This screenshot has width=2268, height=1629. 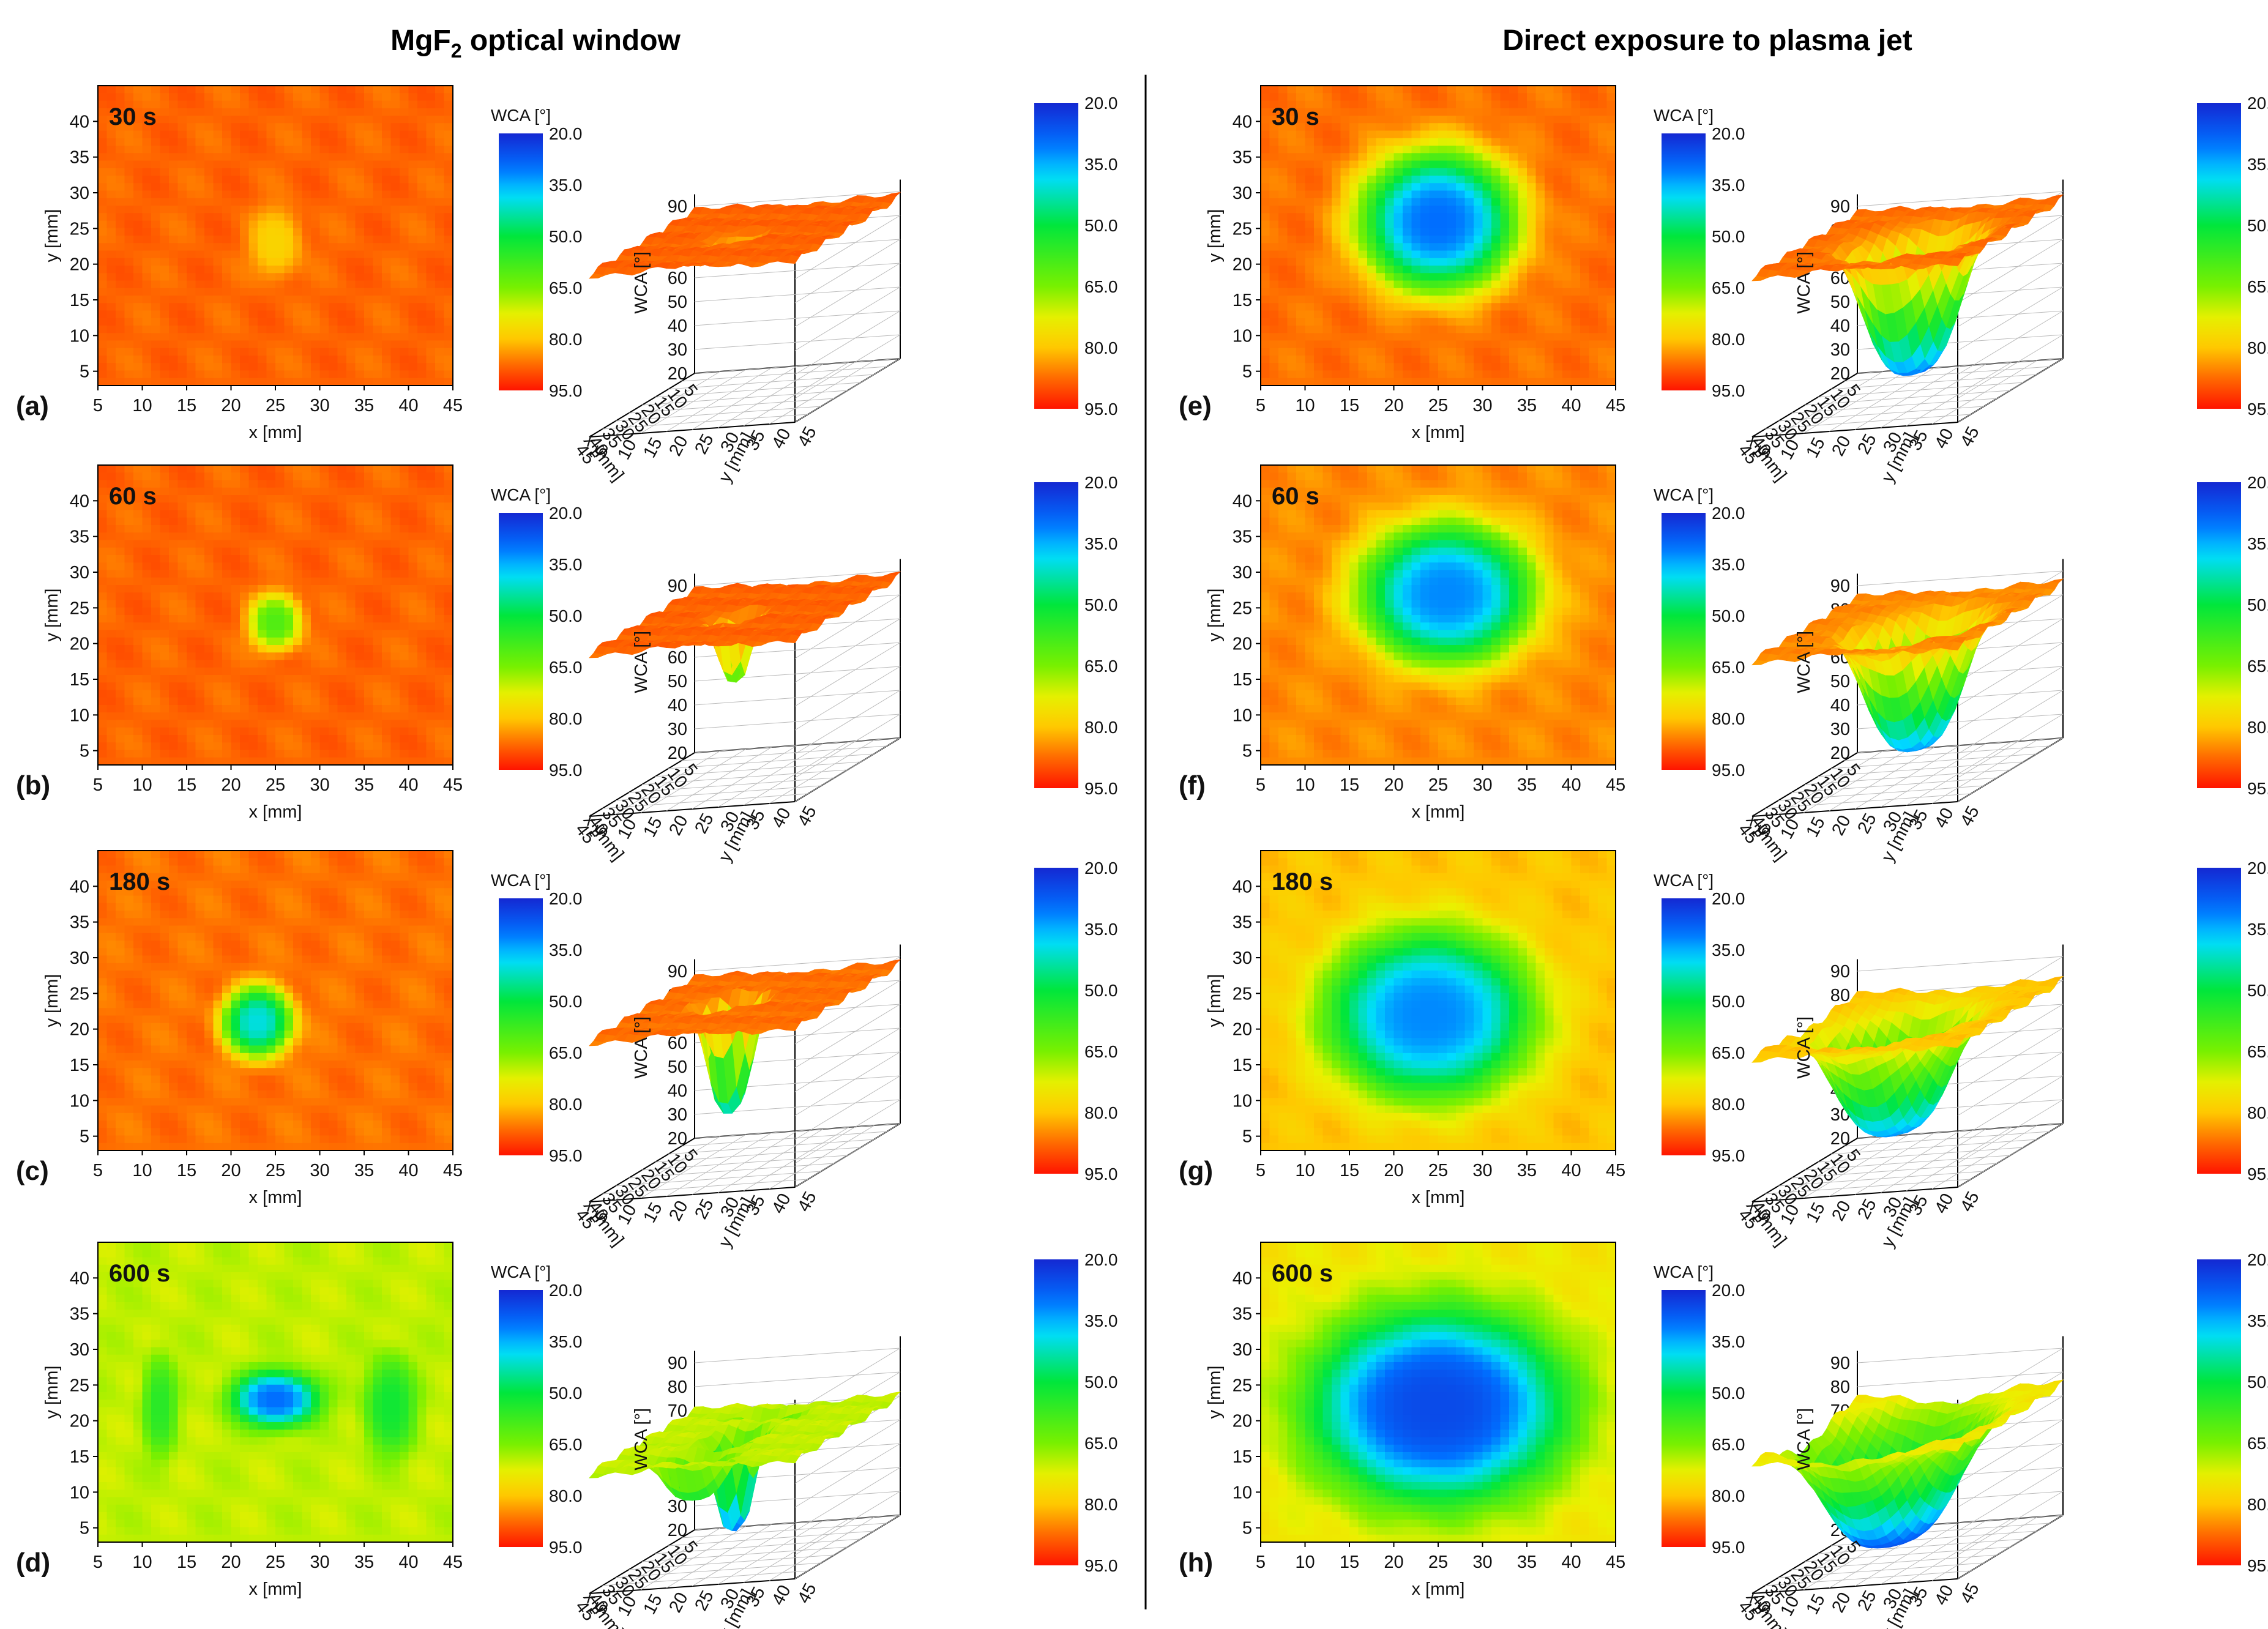 I want to click on x-tick-label: 40, so click(x=408, y=785).